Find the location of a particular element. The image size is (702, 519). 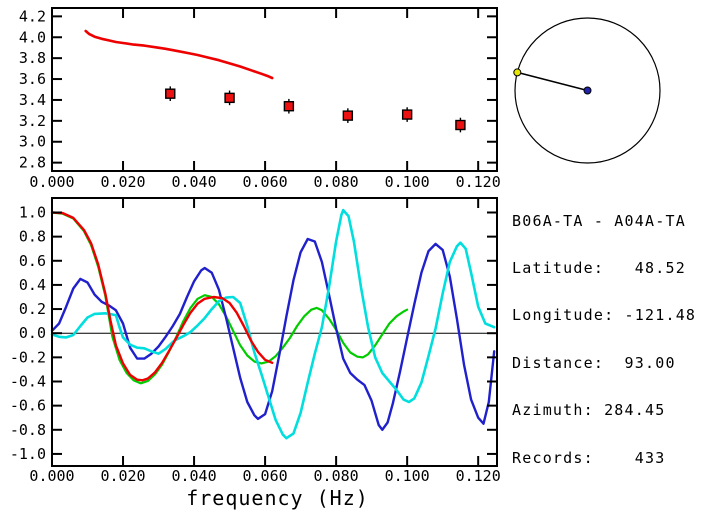

y-tick-label: -0.6 is located at coordinates (28, 406).